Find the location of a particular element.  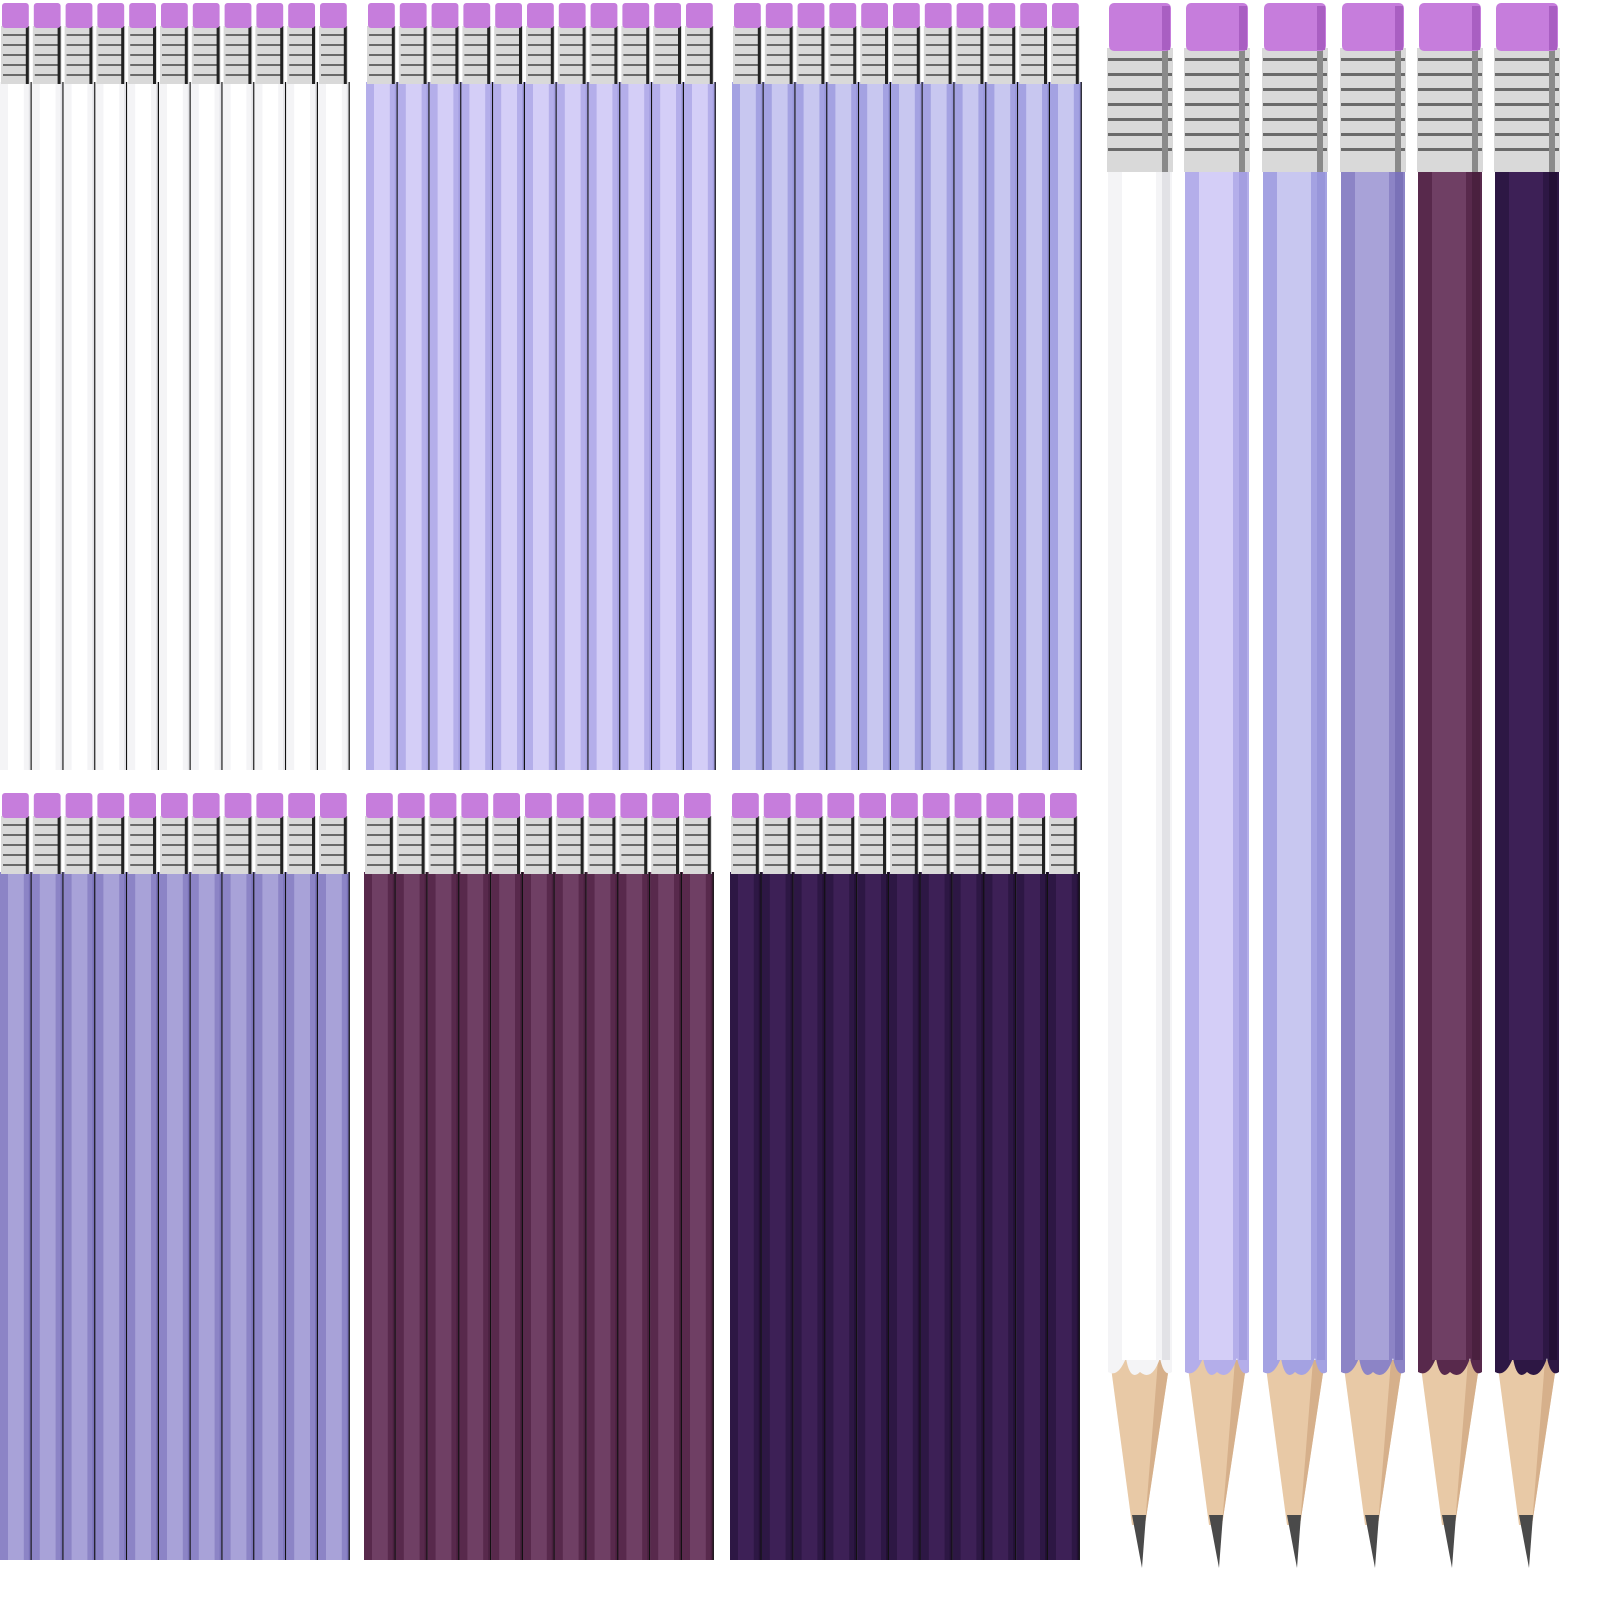

pencil-bundle-light-lavender is located at coordinates (541, 386).